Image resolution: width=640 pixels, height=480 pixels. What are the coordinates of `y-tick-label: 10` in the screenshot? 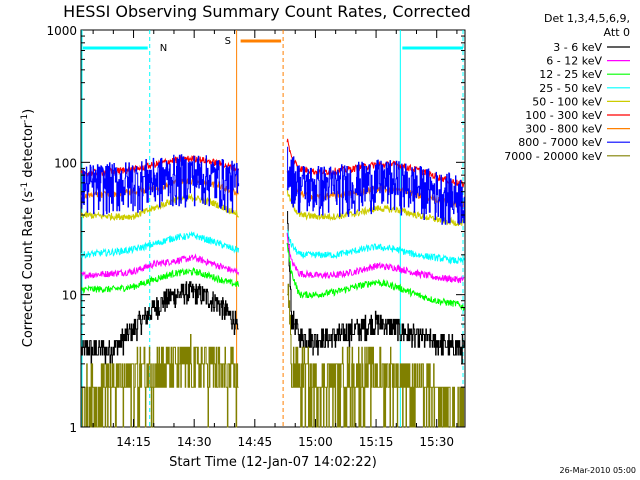 It's located at (69, 296).